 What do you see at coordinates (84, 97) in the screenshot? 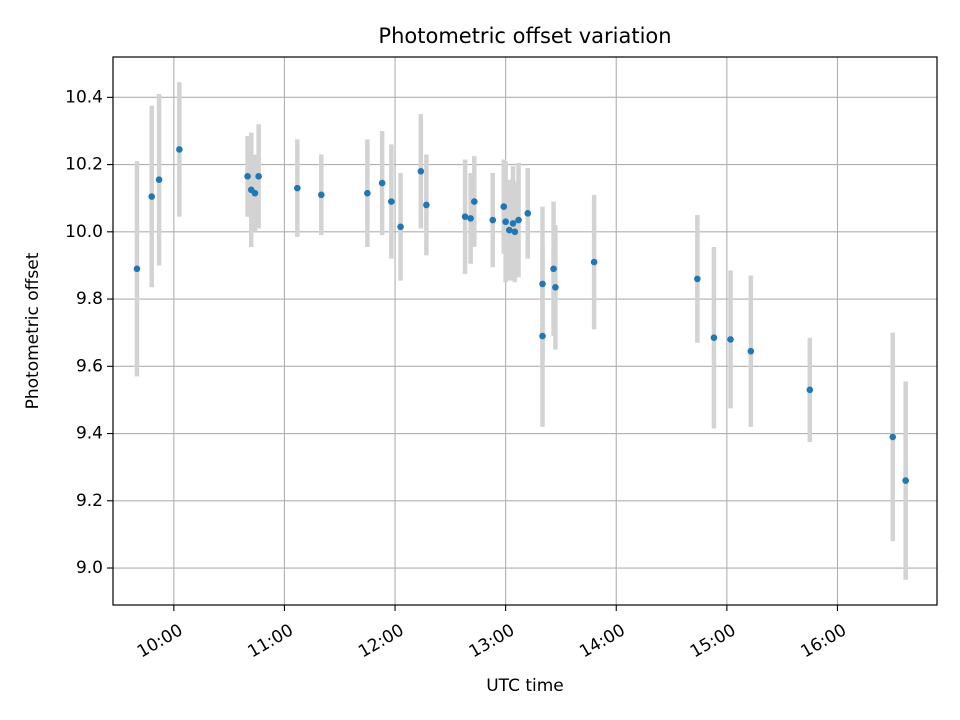
I see `y-tick-label: 10.4` at bounding box center [84, 97].